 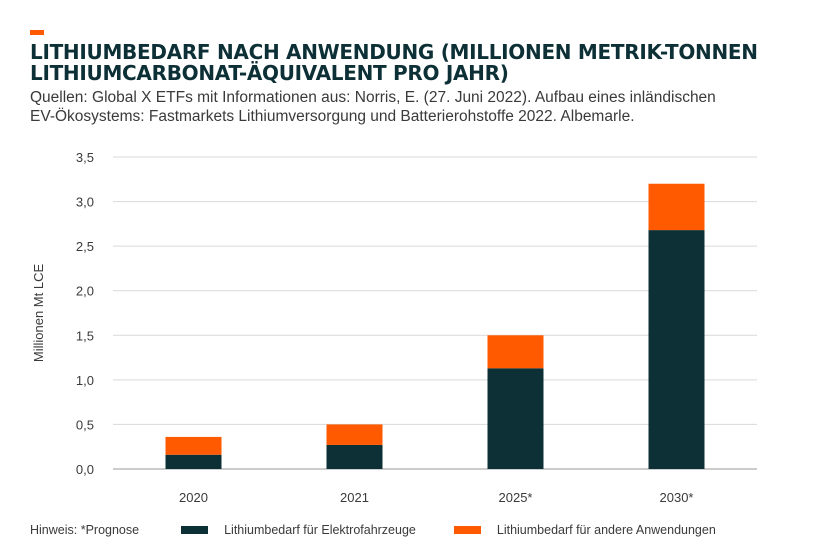 I want to click on y-axis-label: Millionen Mt LCE, so click(x=38, y=313).